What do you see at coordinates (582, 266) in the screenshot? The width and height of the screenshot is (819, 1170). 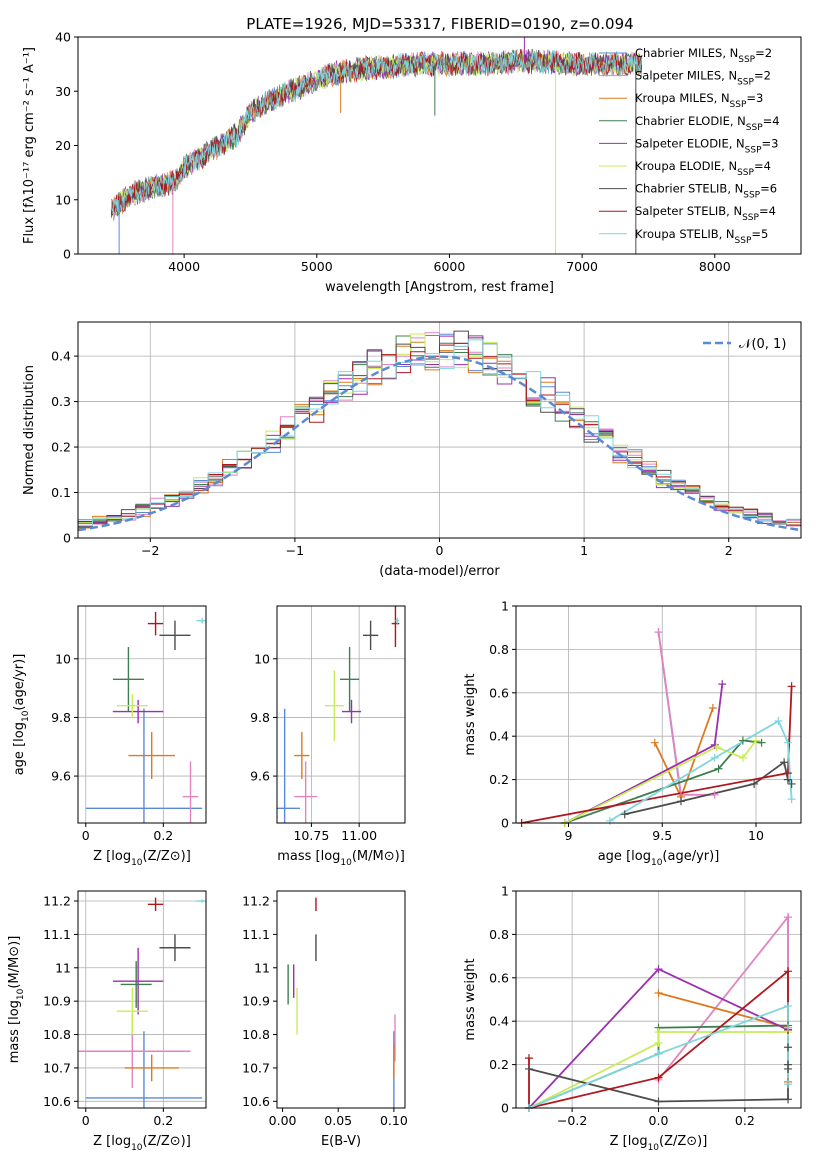 I see `x-tick-label: 7000` at bounding box center [582, 266].